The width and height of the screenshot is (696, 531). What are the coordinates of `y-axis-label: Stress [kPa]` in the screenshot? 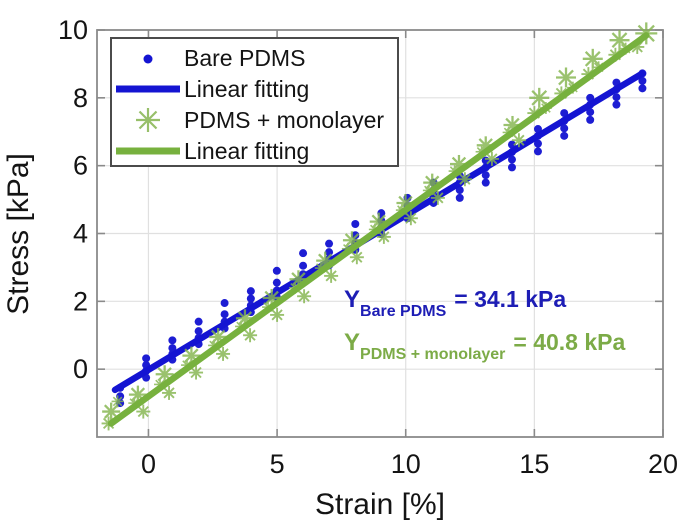 It's located at (18, 234).